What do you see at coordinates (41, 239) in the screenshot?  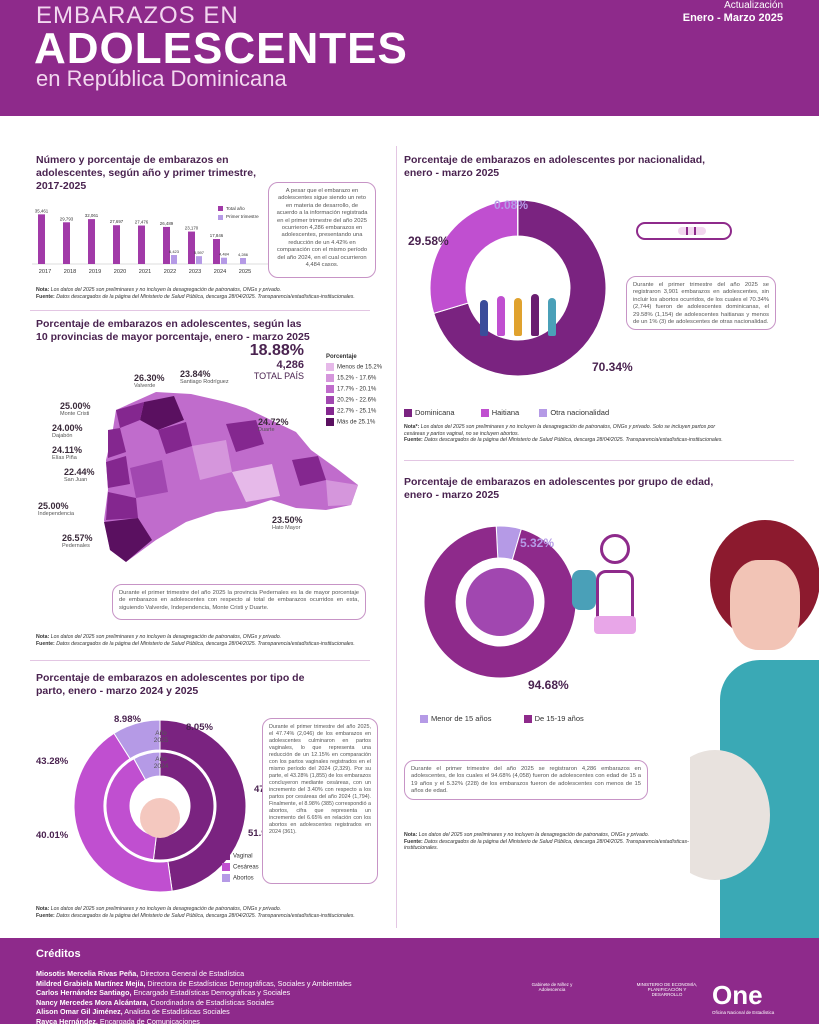 I see `bar-total-2017` at bounding box center [41, 239].